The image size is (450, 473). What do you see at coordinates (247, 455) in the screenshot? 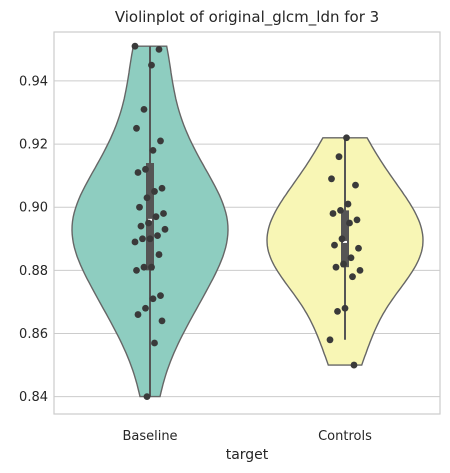
I see `x-axis-label: target` at bounding box center [247, 455].